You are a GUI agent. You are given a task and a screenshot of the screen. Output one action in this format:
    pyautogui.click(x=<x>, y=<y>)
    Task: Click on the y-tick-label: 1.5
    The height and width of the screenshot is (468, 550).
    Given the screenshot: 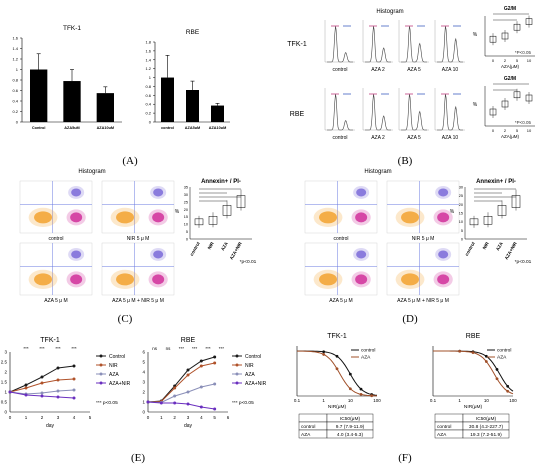 What is the action you would take?
    pyautogui.click(x=4, y=382)
    